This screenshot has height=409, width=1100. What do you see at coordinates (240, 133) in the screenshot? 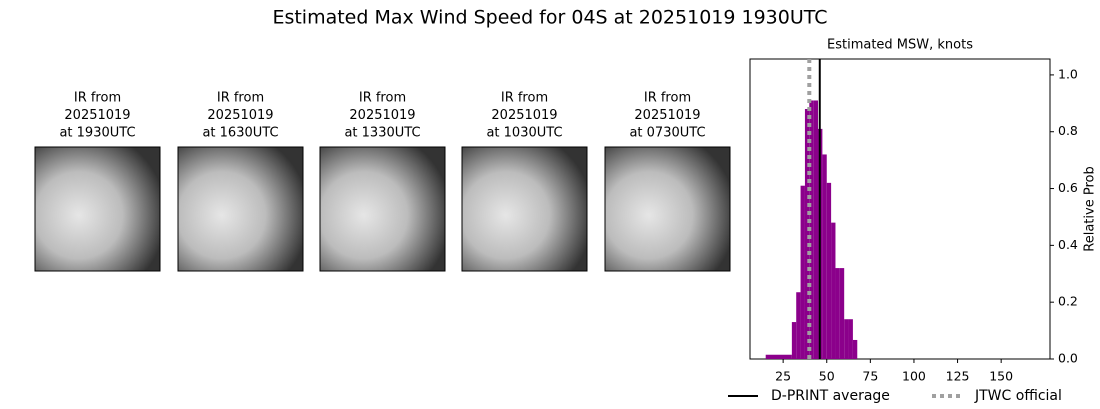
I see `panel-label: at 1630UTC` at bounding box center [240, 133].